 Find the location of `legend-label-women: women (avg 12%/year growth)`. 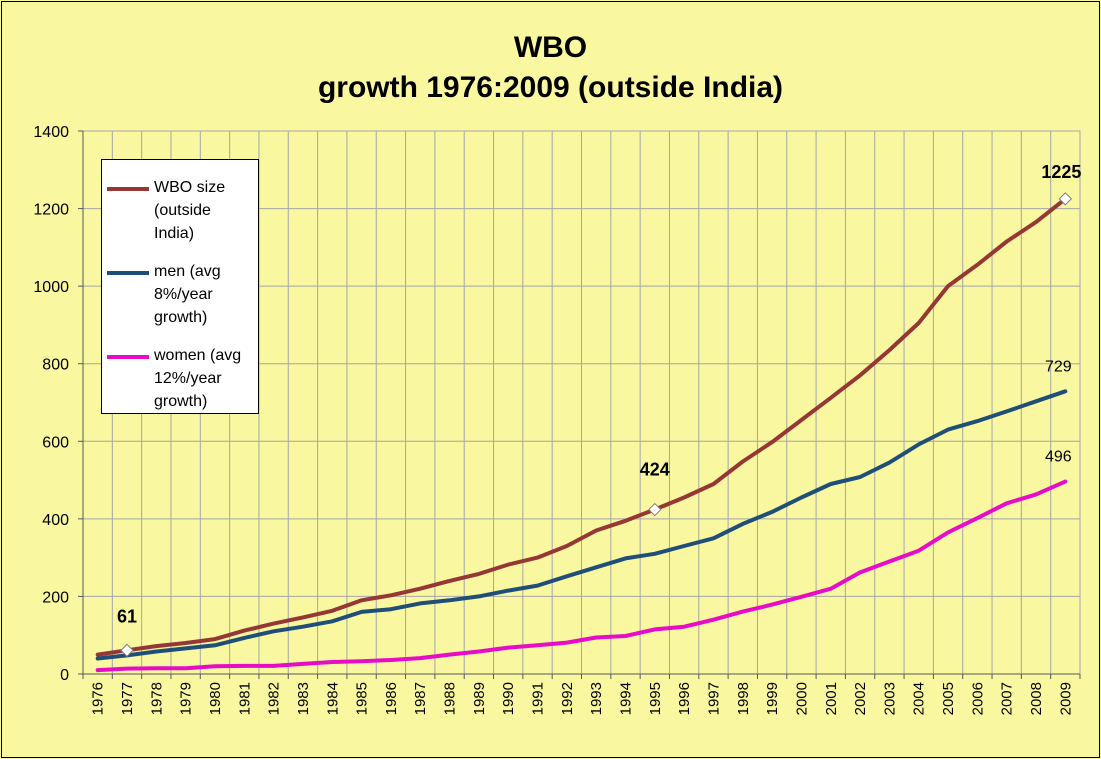

legend-label-women: women (avg 12%/year growth) is located at coordinates (206, 378).